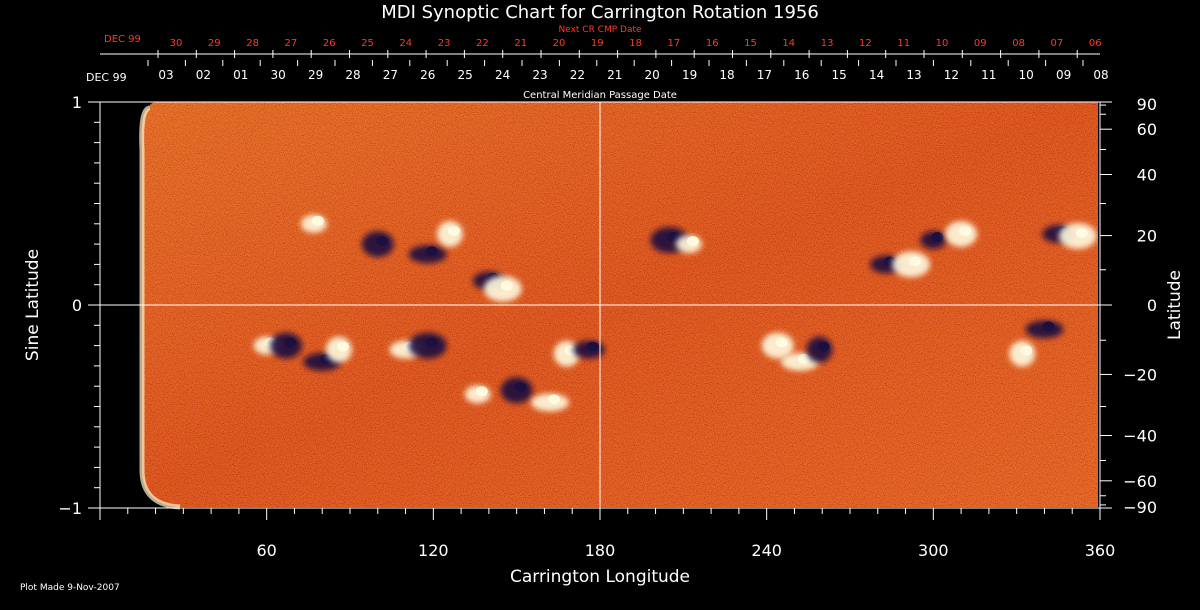  Describe the element at coordinates (726, 75) in the screenshot. I see `cmp-tick-label: 18` at that location.